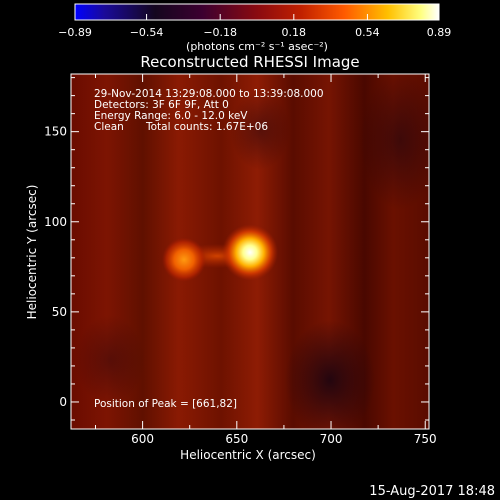 This screenshot has height=500, width=500. What do you see at coordinates (331, 439) in the screenshot?
I see `x-tick-label: 700` at bounding box center [331, 439].